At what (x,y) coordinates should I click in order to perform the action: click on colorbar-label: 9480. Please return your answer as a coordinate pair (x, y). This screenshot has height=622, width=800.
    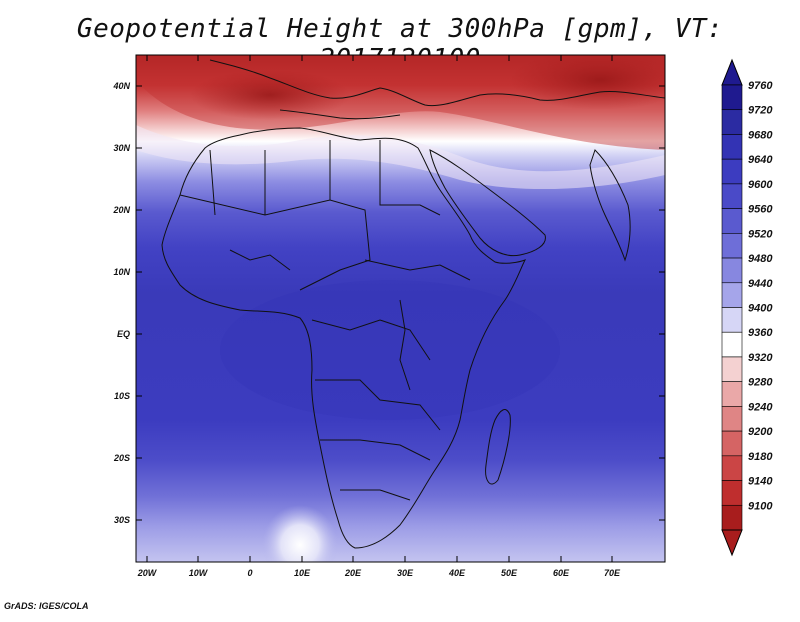
    Looking at the image, I should click on (760, 259).